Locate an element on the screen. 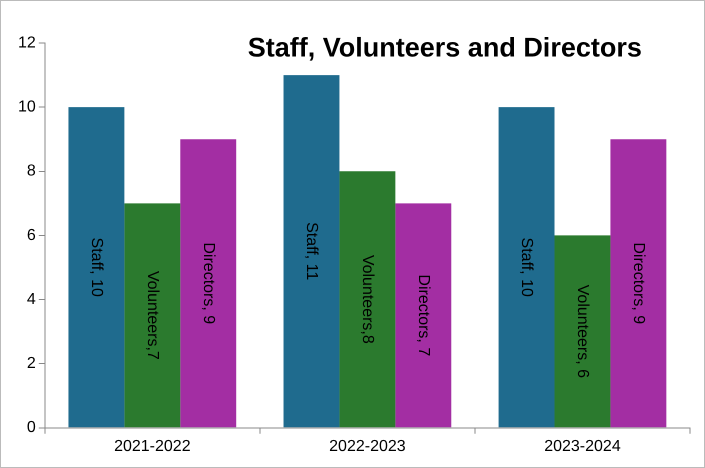 Image resolution: width=705 pixels, height=468 pixels. y-tick-label: 8 is located at coordinates (31, 171).